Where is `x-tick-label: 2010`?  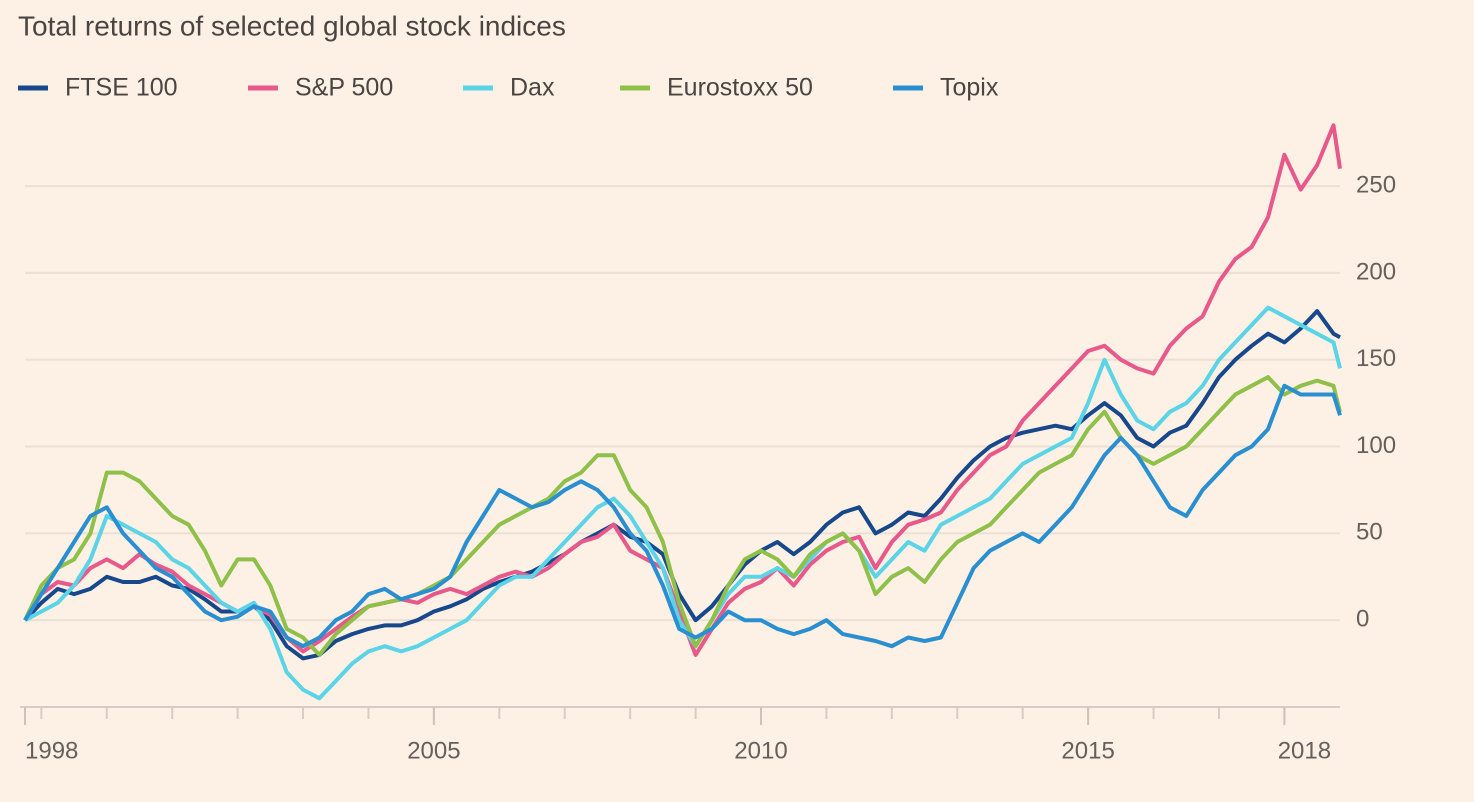
x-tick-label: 2010 is located at coordinates (760, 750).